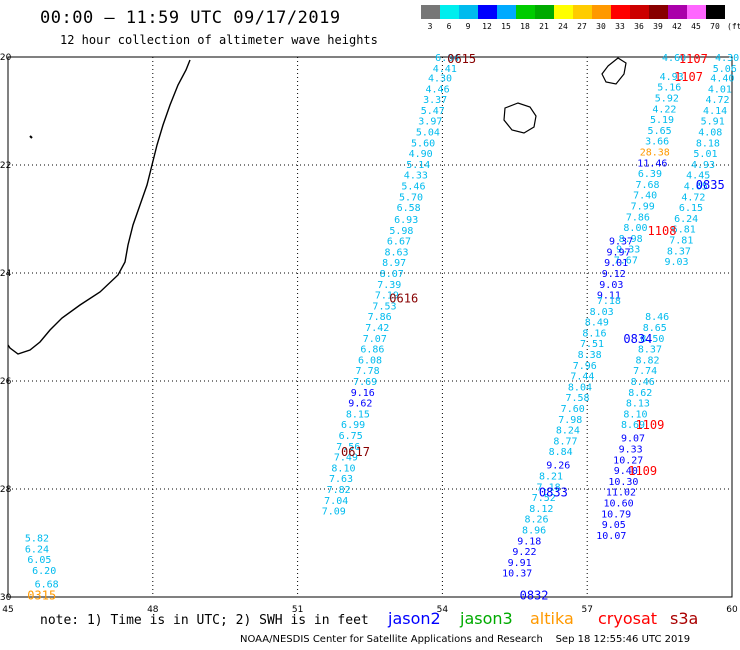  Describe the element at coordinates (529, 541) in the screenshot. I see `wave-height-label: 9.18` at that location.